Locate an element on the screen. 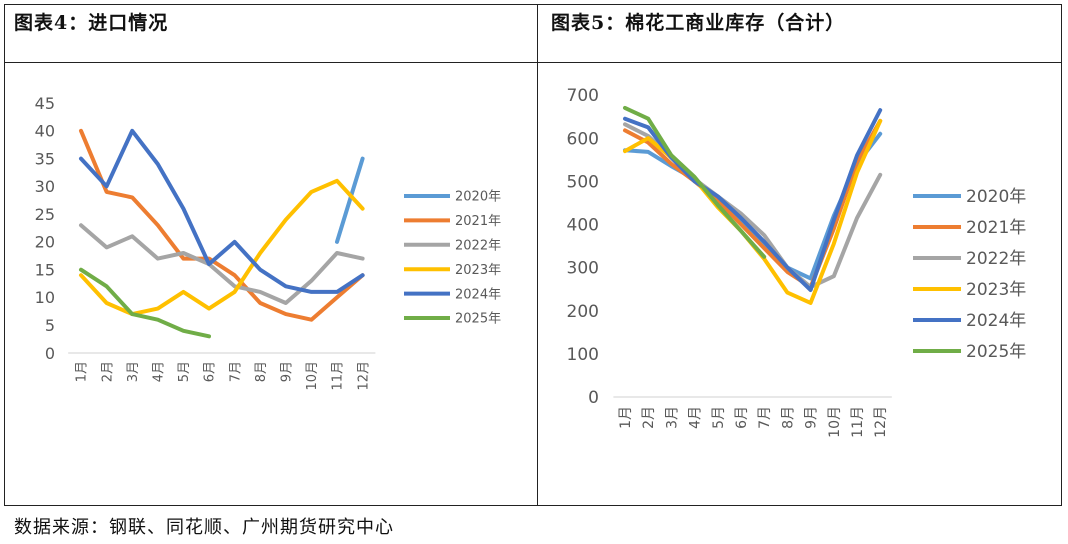  inventory-xtick-label: 2月 is located at coordinates (649, 417).